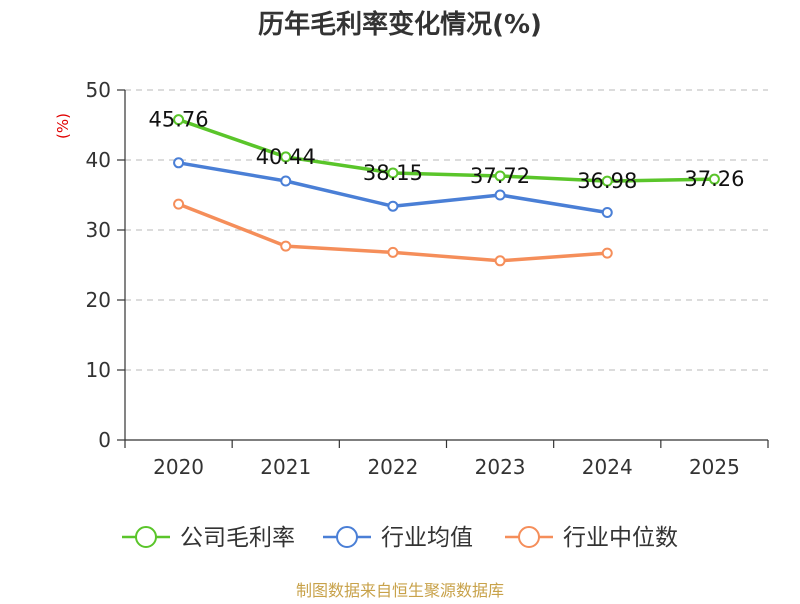 Image resolution: width=800 pixels, height=604 pixels. I want to click on legend-label: 行业均值, so click(427, 538).